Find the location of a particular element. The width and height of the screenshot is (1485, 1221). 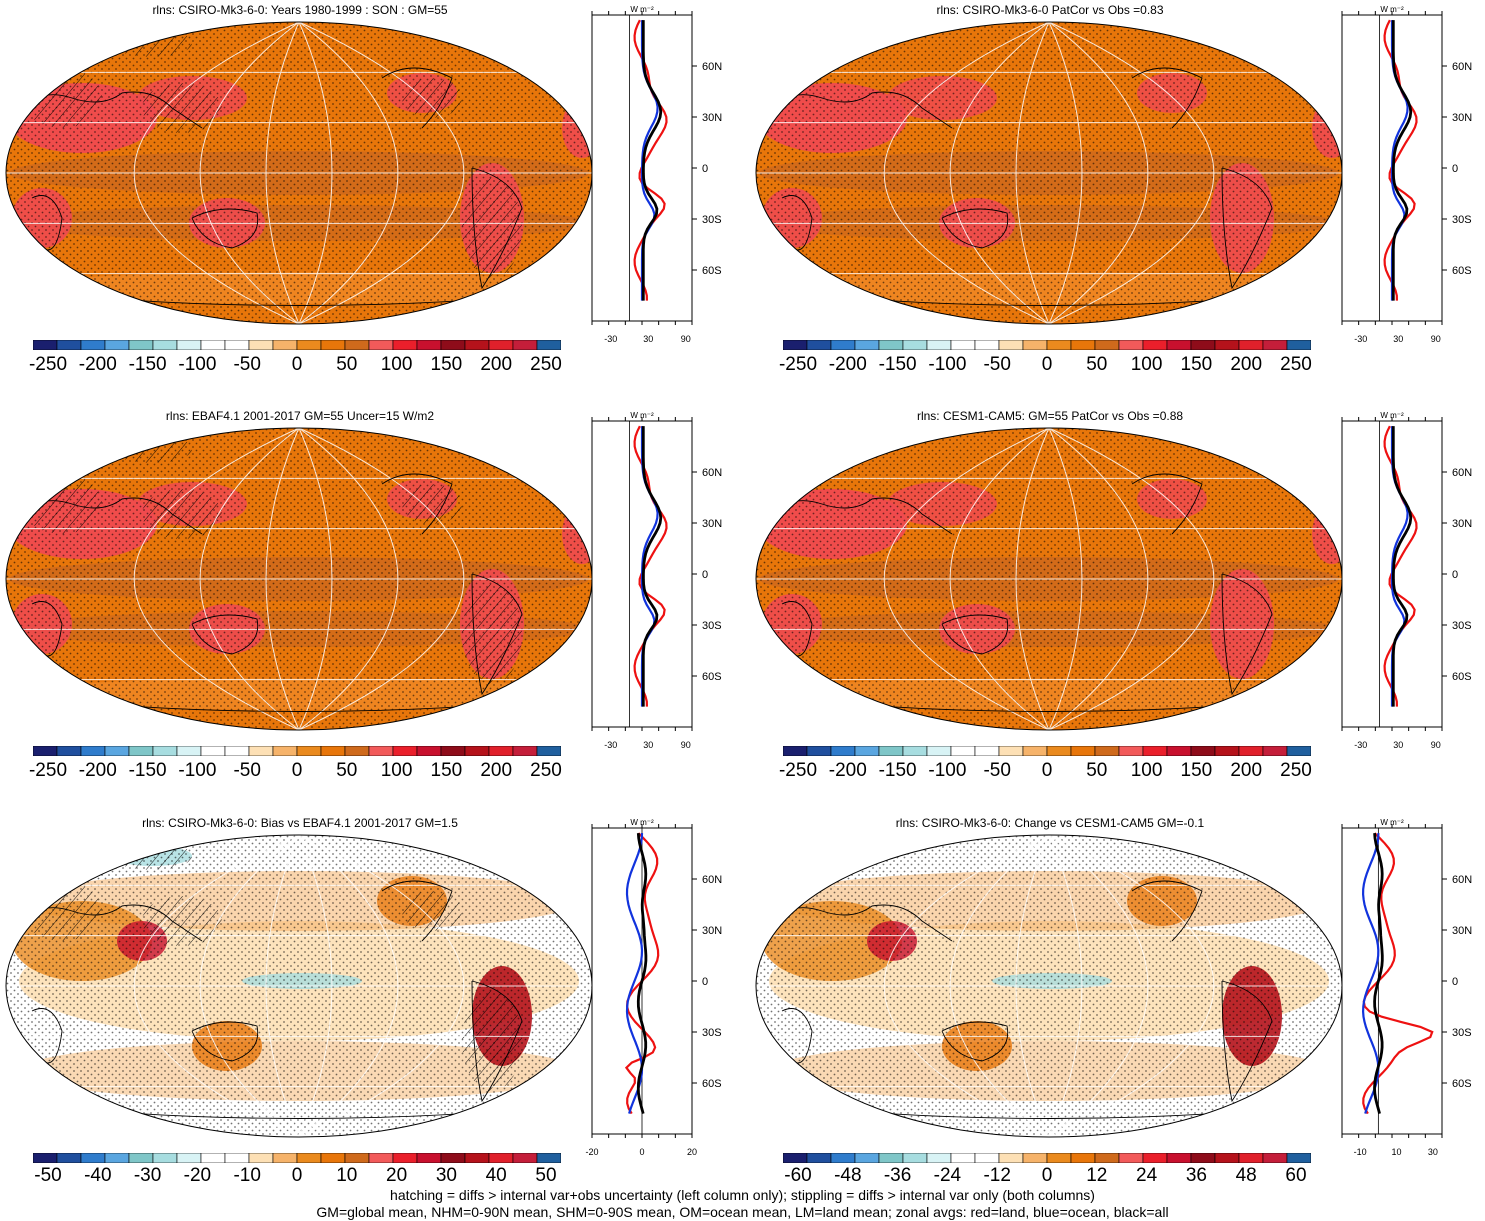

zonal-x-tick-label: -10 is located at coordinates (1360, 1152).